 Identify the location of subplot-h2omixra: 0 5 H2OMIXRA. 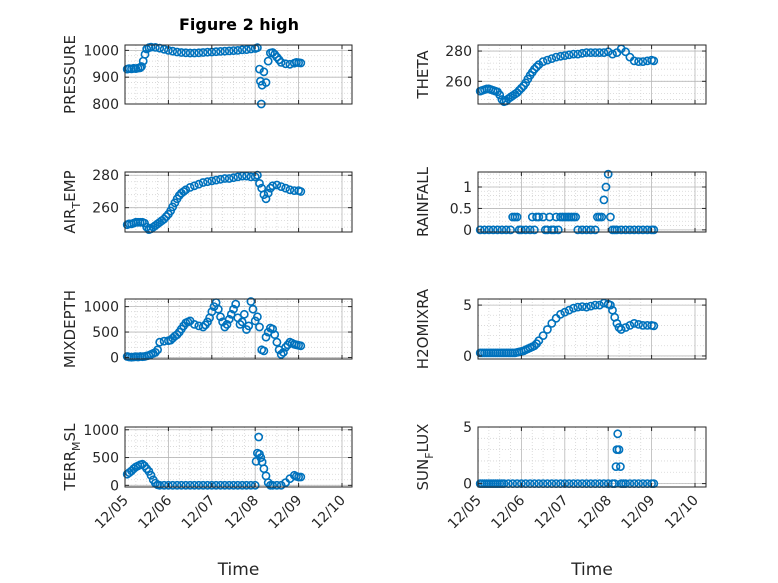
(560, 328).